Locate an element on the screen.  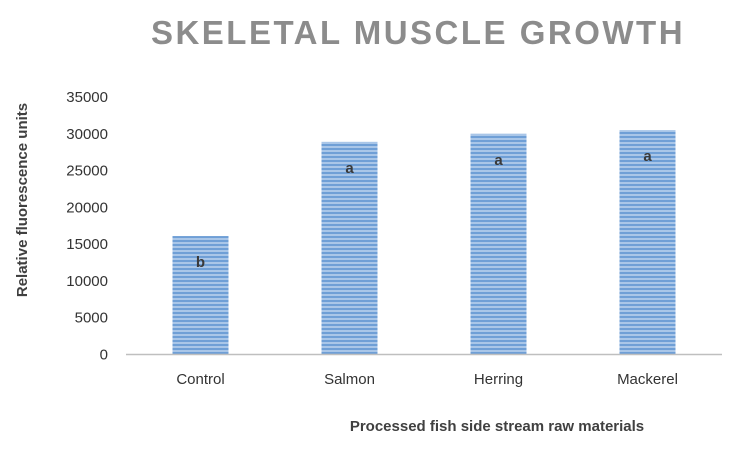
y-tick-label: 5000 is located at coordinates (91, 318).